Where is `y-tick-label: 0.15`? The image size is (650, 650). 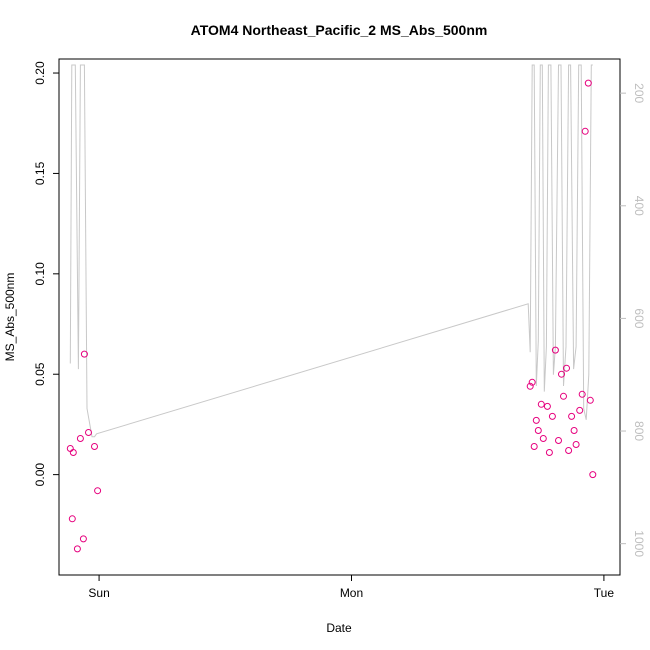
y-tick-label: 0.15 is located at coordinates (40, 173).